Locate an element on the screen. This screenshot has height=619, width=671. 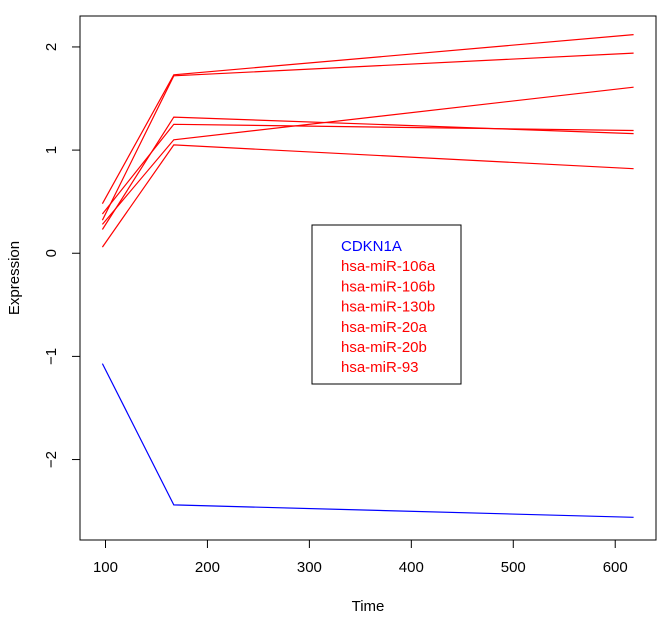
x-axis: 100 200 300 400 500 600 is located at coordinates (360, 558).